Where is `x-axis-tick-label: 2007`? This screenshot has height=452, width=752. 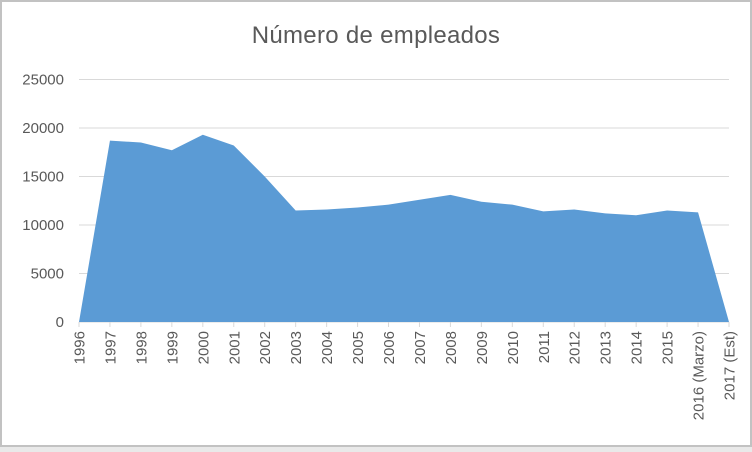 x-axis-tick-label: 2007 is located at coordinates (420, 347).